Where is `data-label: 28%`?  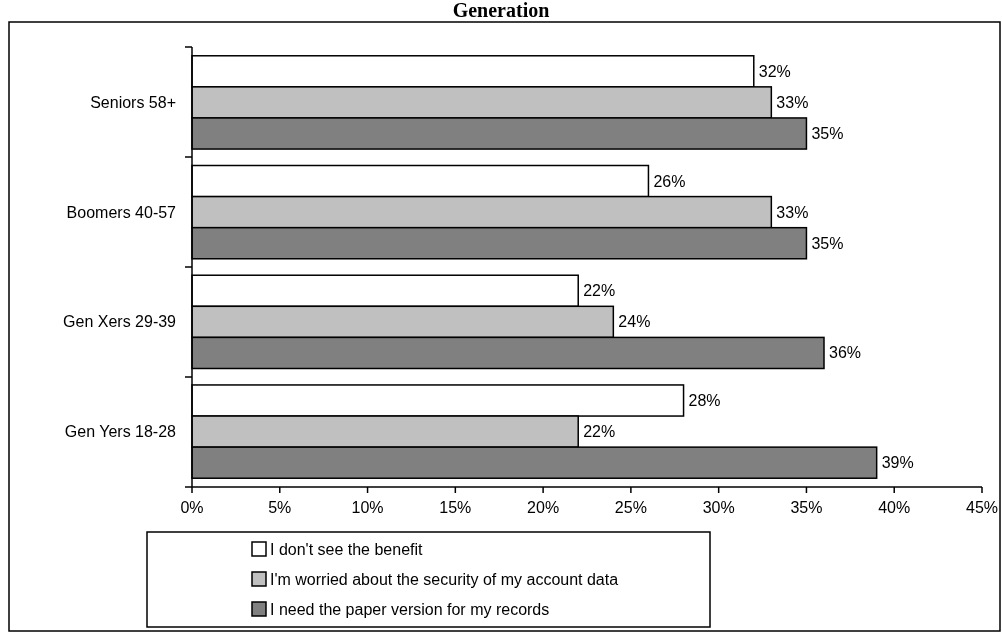 data-label: 28% is located at coordinates (704, 400).